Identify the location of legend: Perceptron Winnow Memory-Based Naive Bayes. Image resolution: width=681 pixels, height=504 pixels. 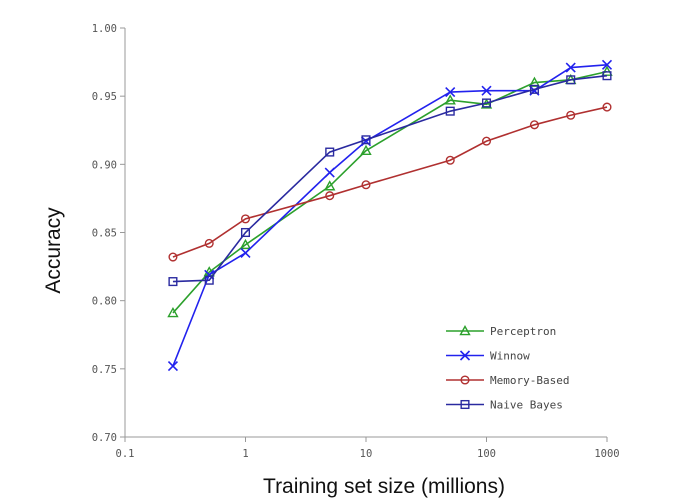
(507, 368).